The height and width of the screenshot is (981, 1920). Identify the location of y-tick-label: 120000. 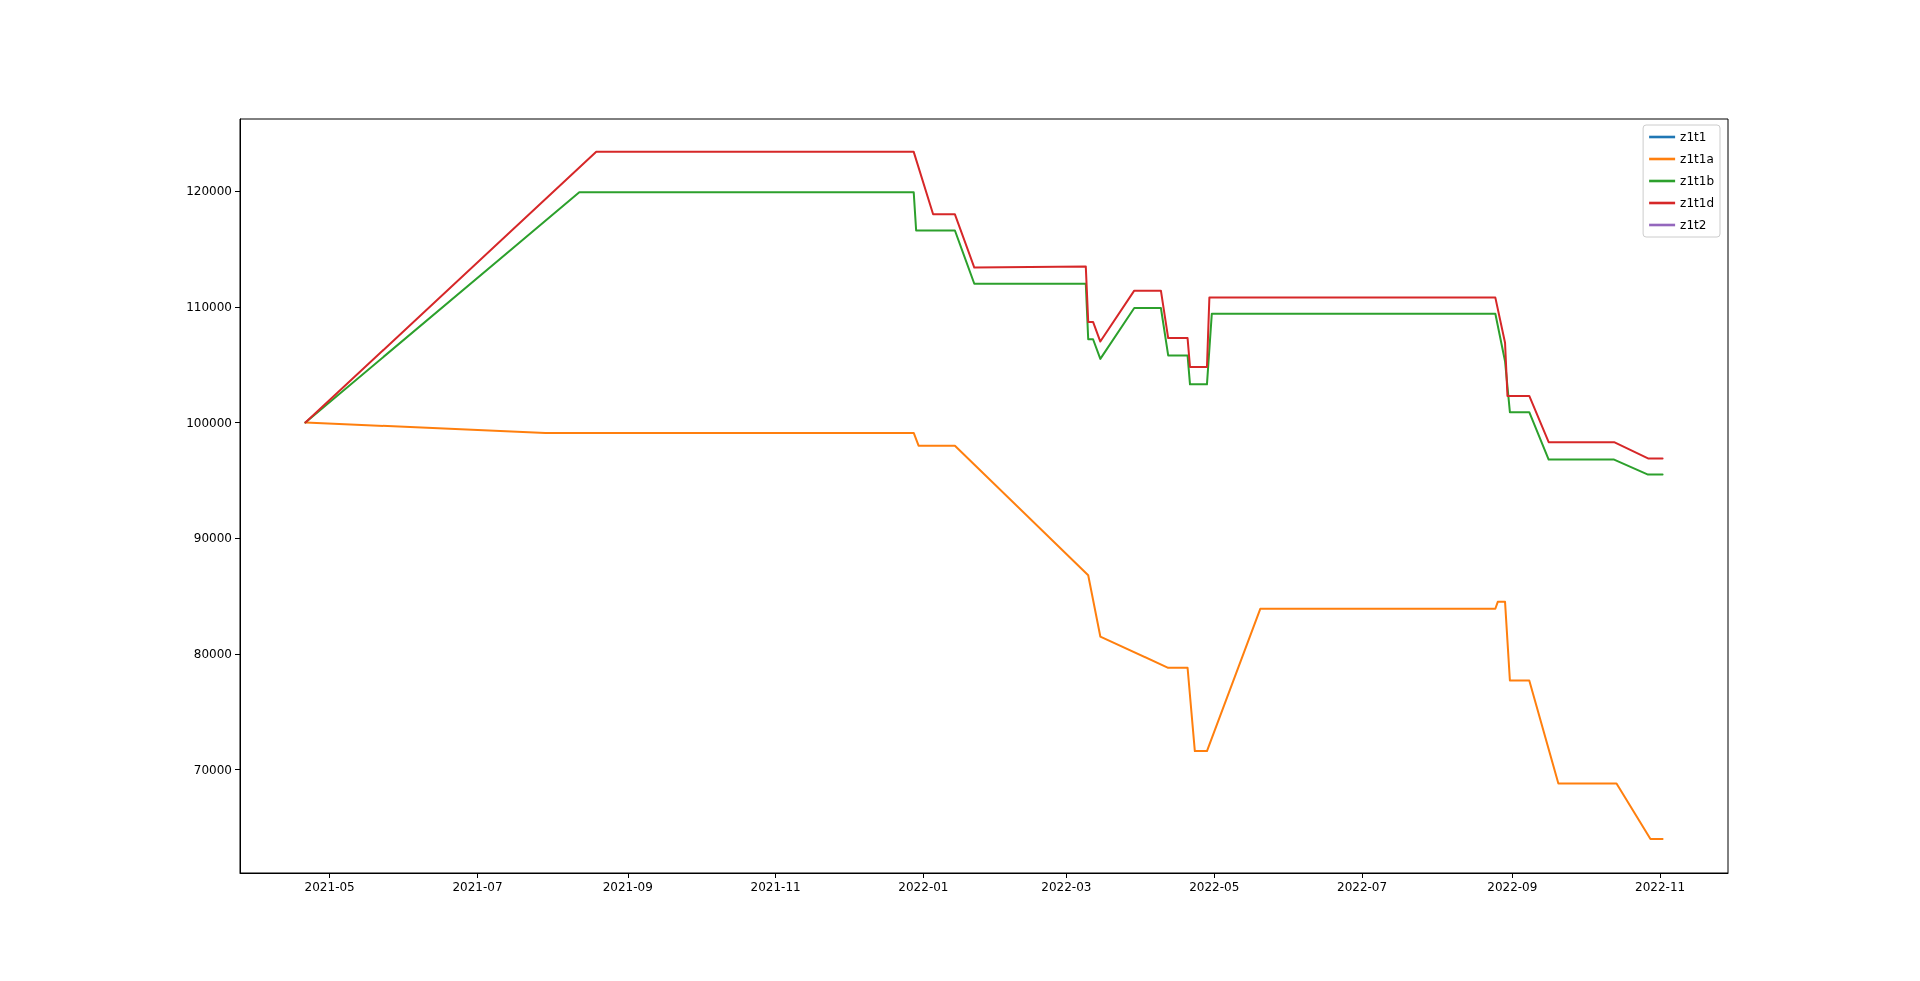
(209, 191).